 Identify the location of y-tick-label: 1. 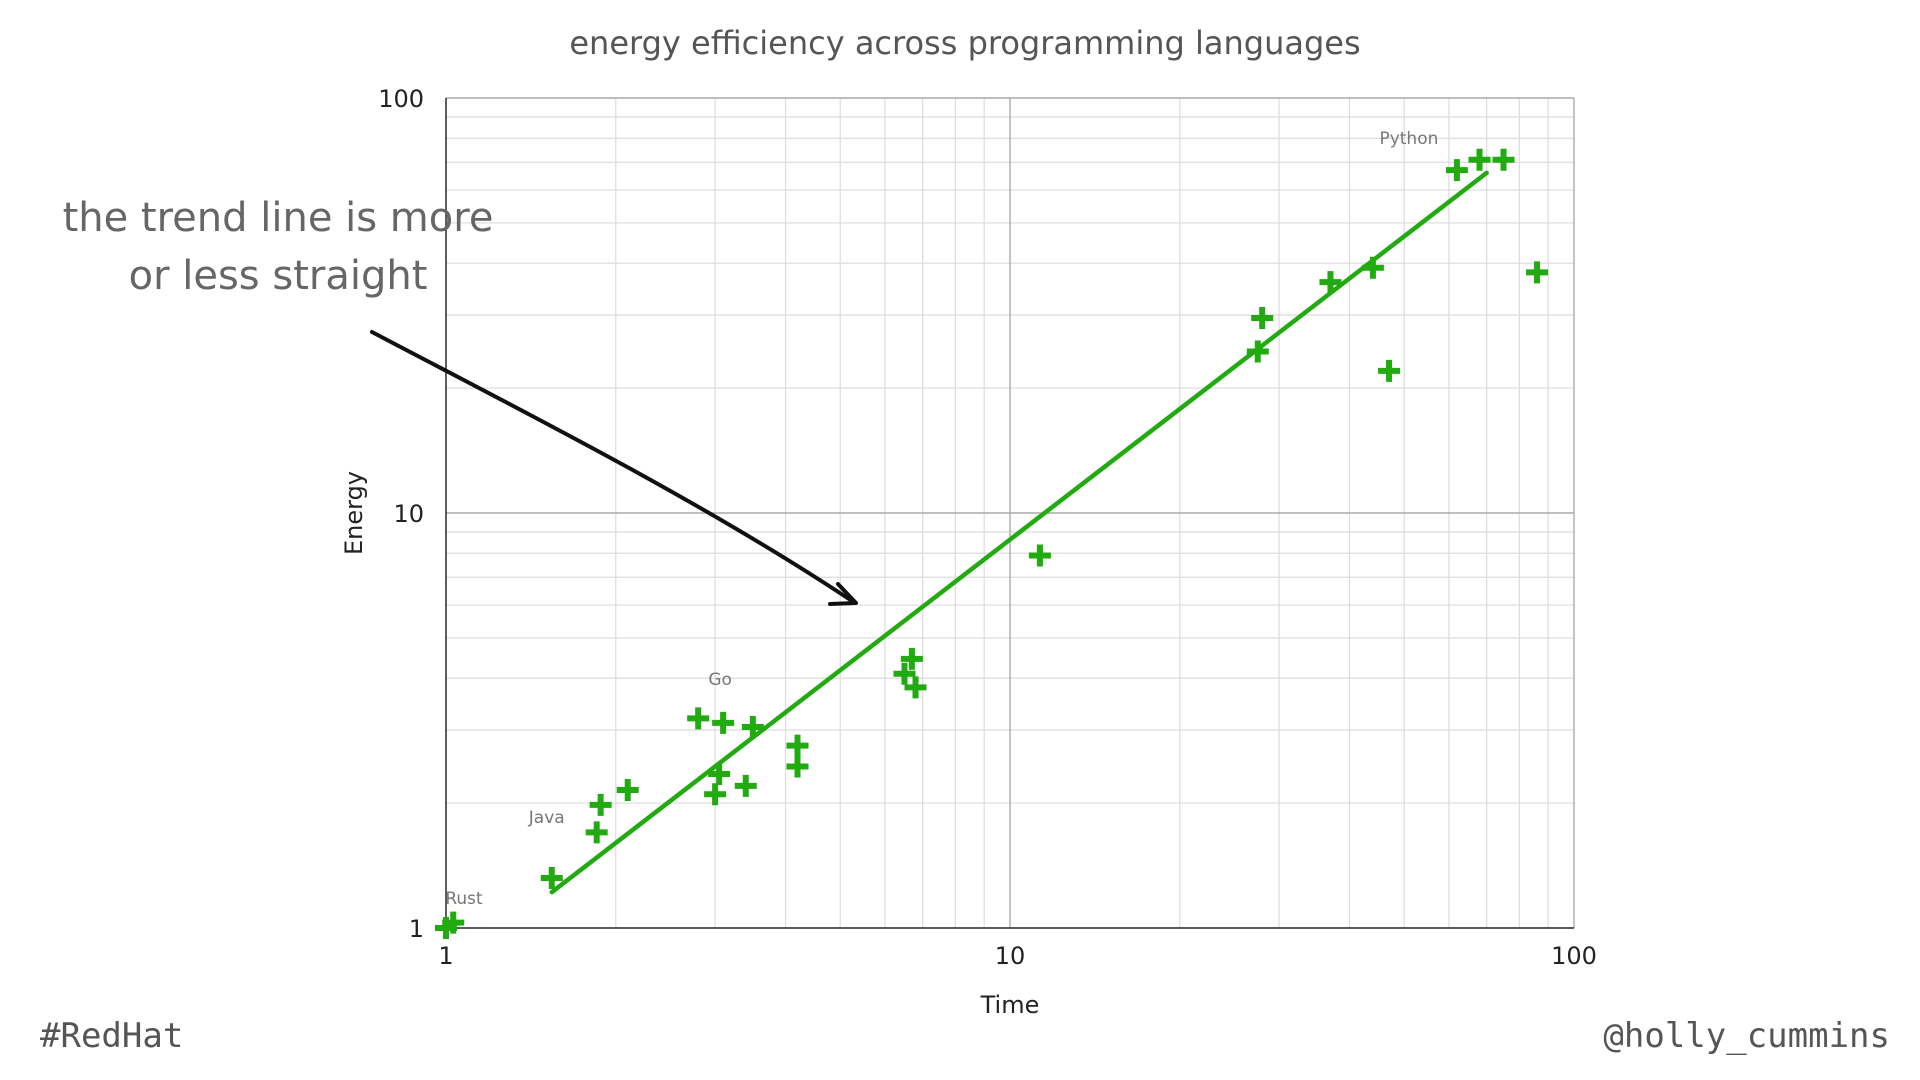
(416, 929).